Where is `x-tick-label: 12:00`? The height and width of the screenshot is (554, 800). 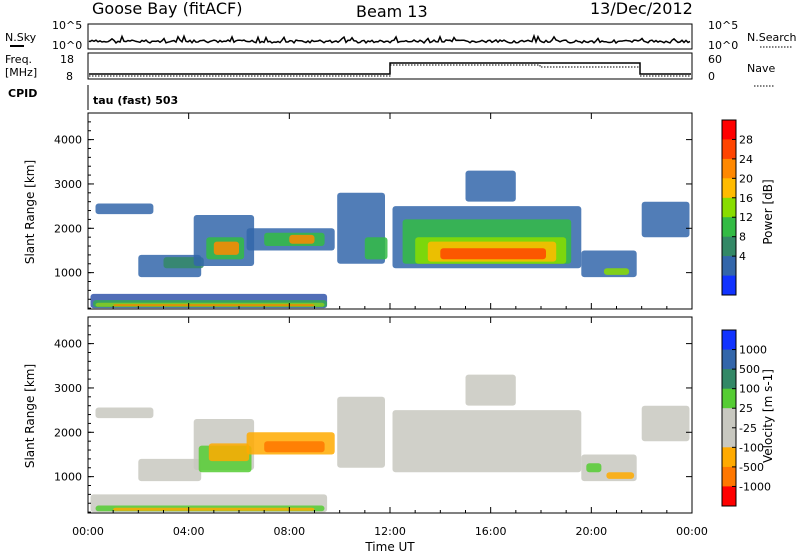
x-tick-label: 12:00 is located at coordinates (390, 531).